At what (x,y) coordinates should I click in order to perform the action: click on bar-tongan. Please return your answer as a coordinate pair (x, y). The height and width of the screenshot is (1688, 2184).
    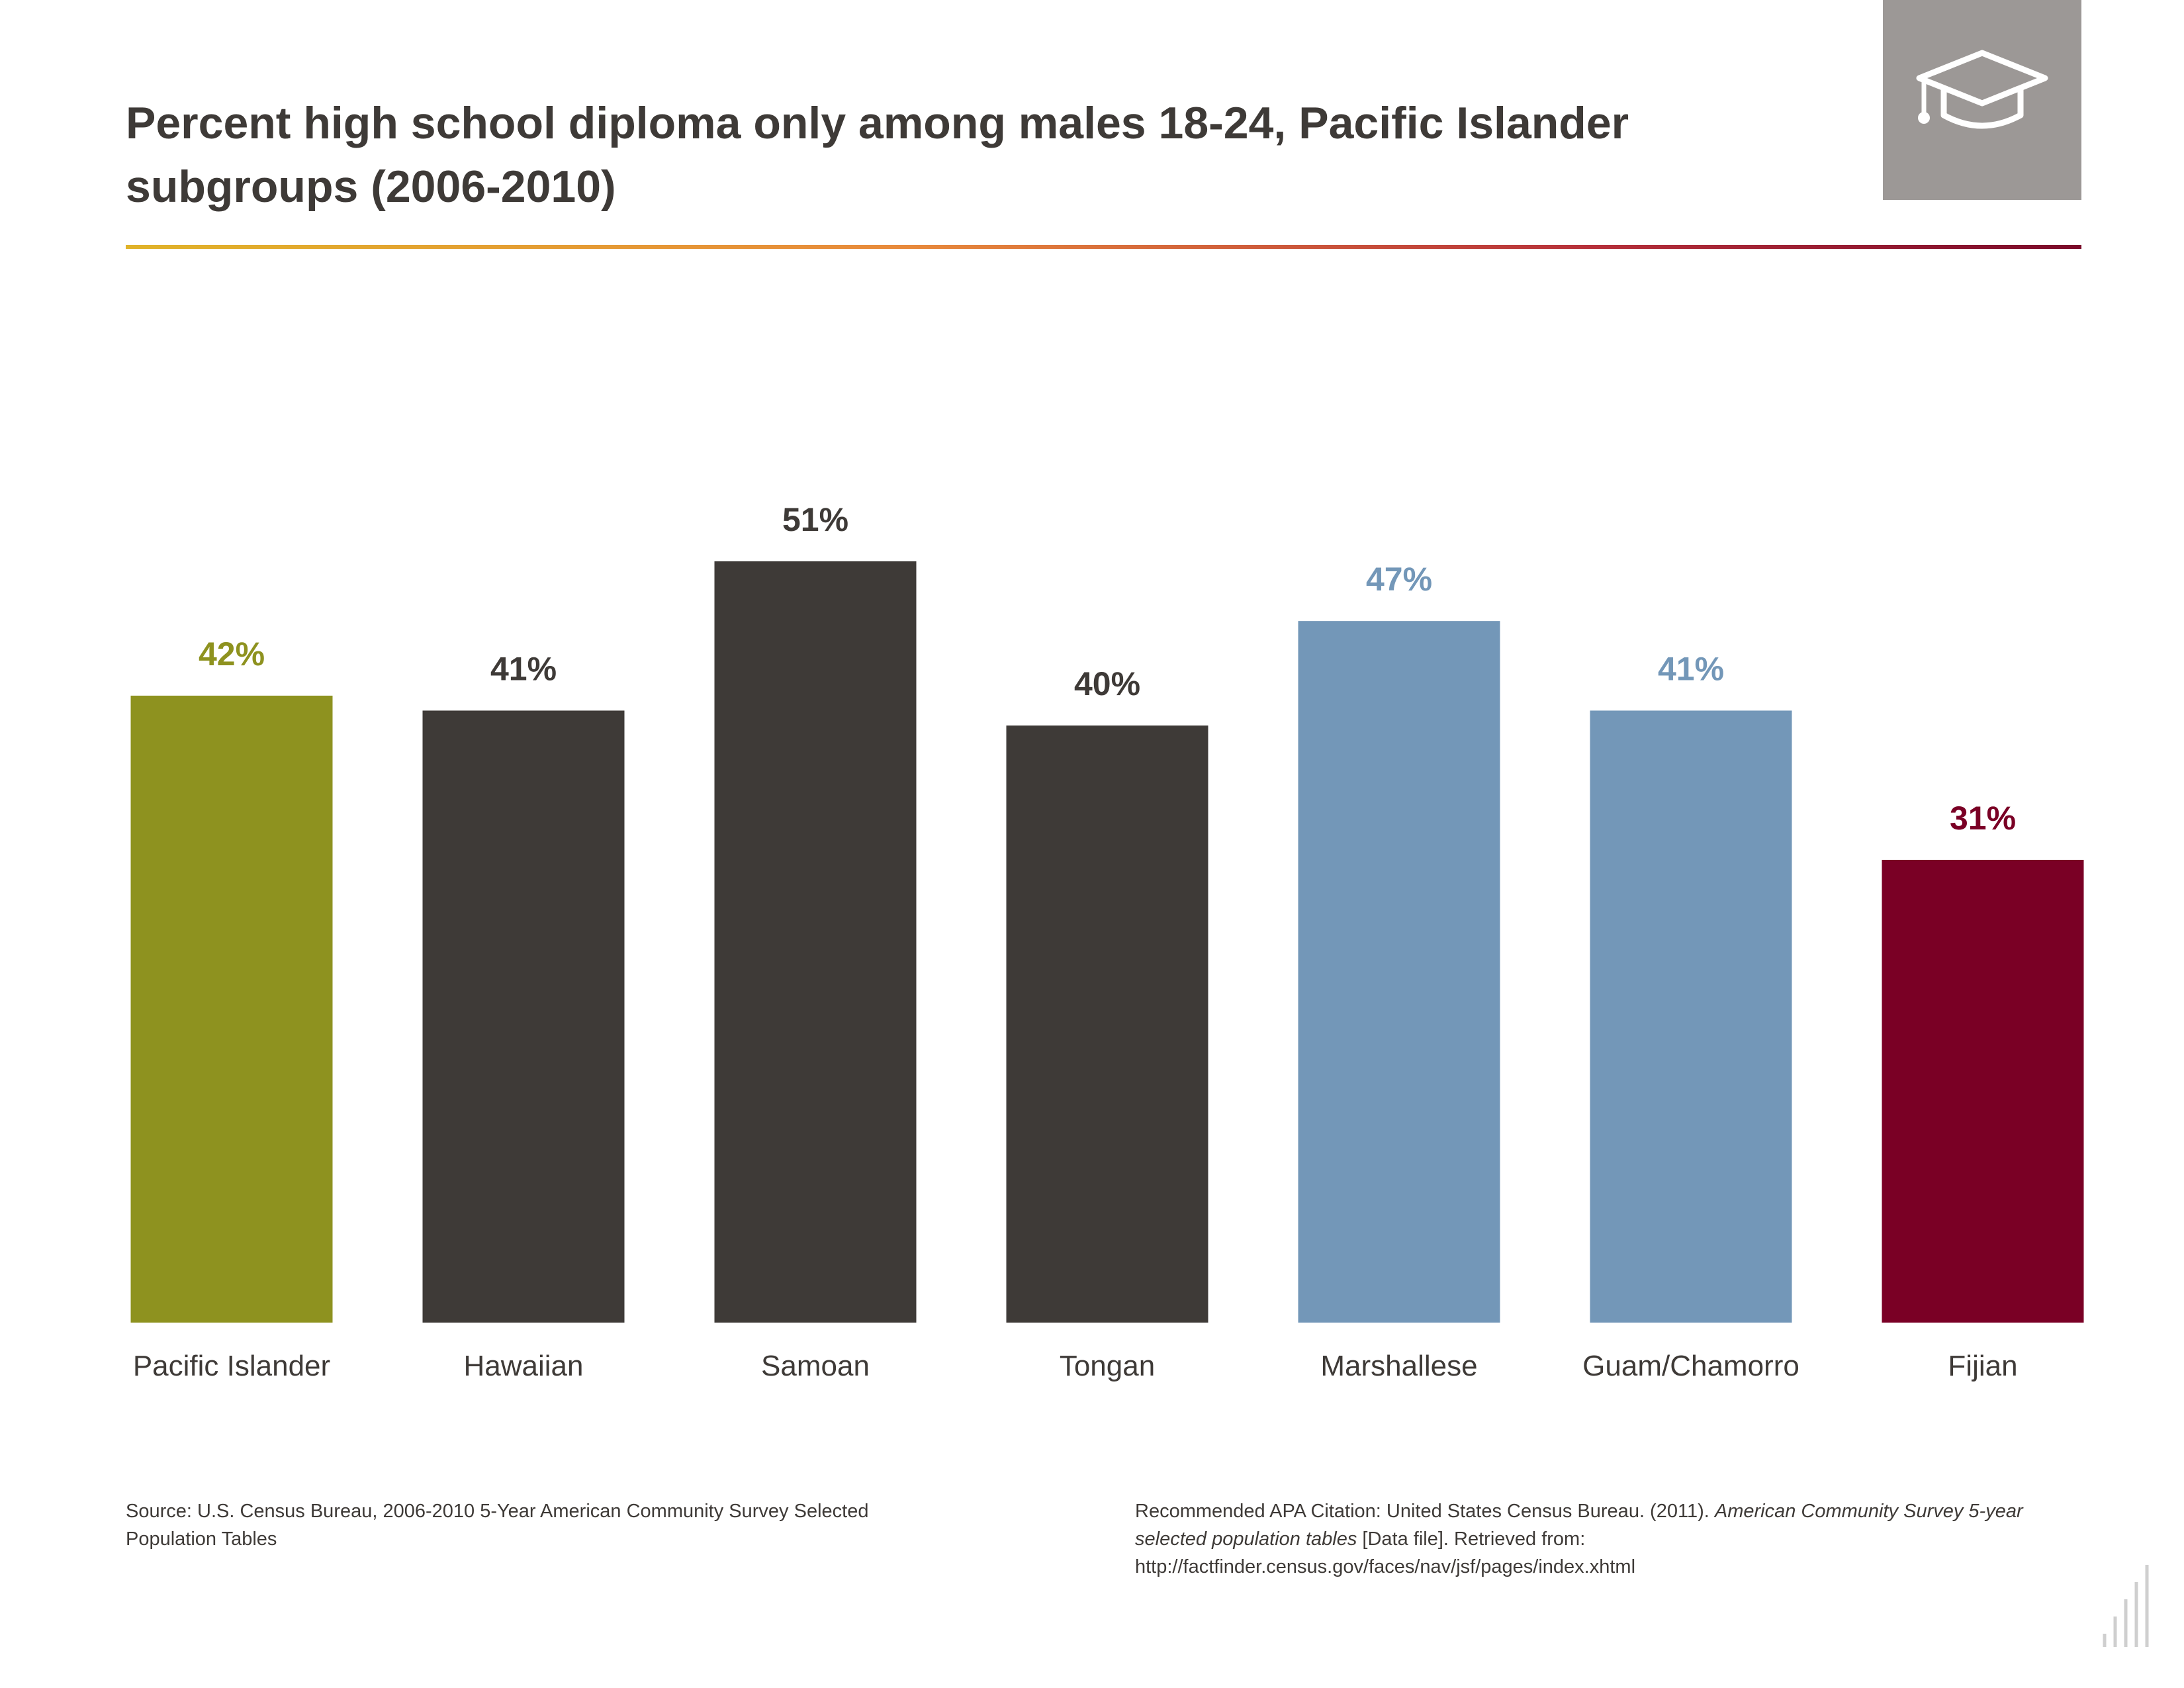
    Looking at the image, I should click on (1107, 1024).